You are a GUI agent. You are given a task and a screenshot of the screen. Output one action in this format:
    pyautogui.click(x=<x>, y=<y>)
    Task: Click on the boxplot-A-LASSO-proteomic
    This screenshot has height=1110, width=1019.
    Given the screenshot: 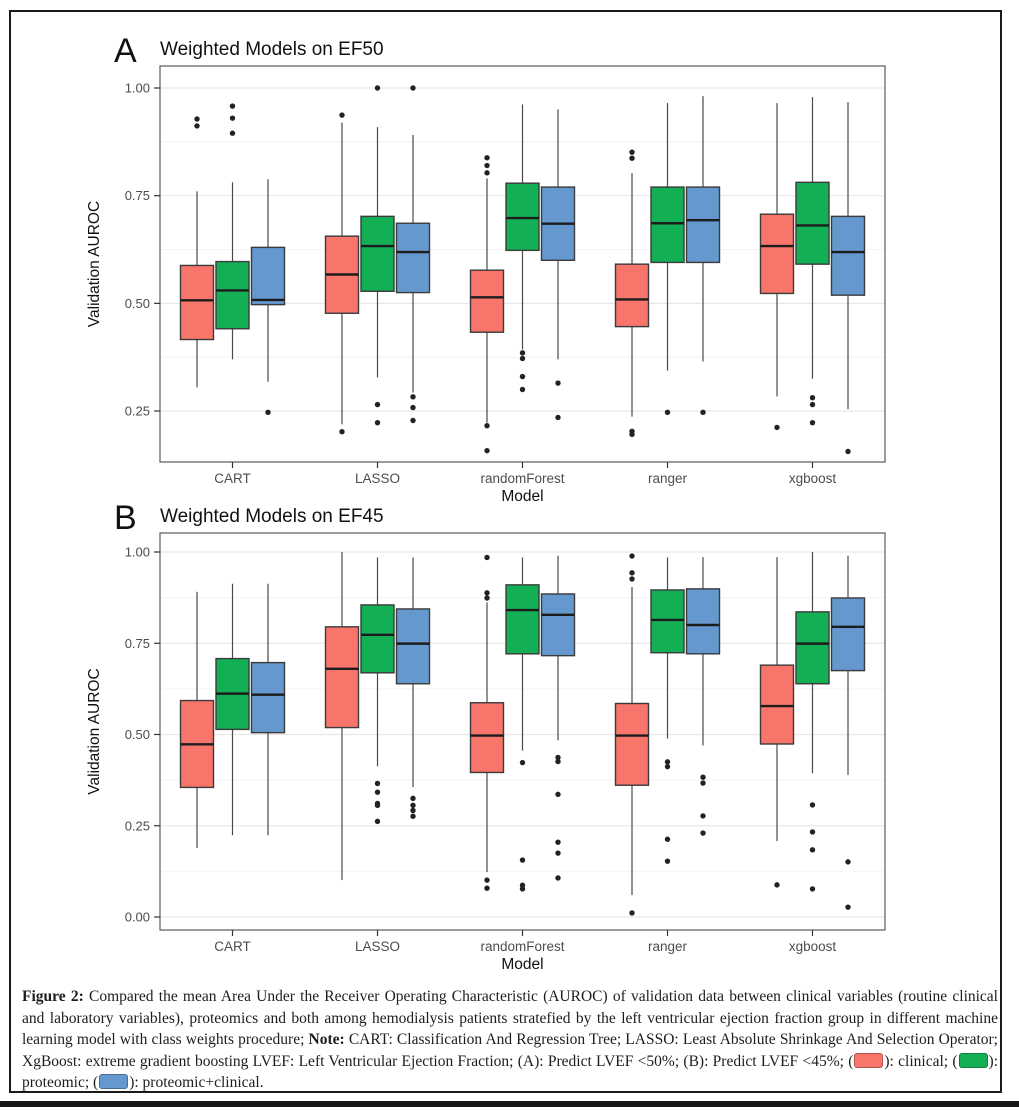 What is the action you would take?
    pyautogui.click(x=377, y=255)
    